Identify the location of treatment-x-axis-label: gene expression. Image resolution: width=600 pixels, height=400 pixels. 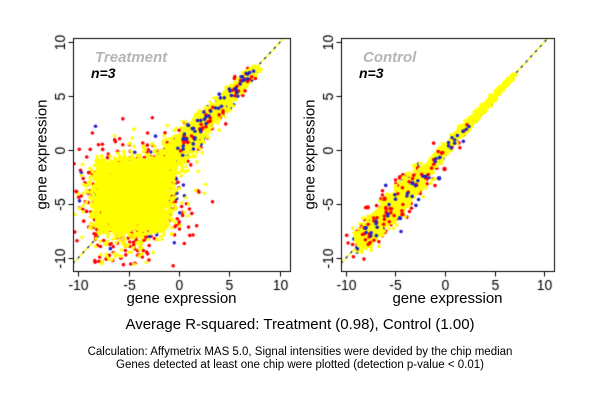
(181, 298).